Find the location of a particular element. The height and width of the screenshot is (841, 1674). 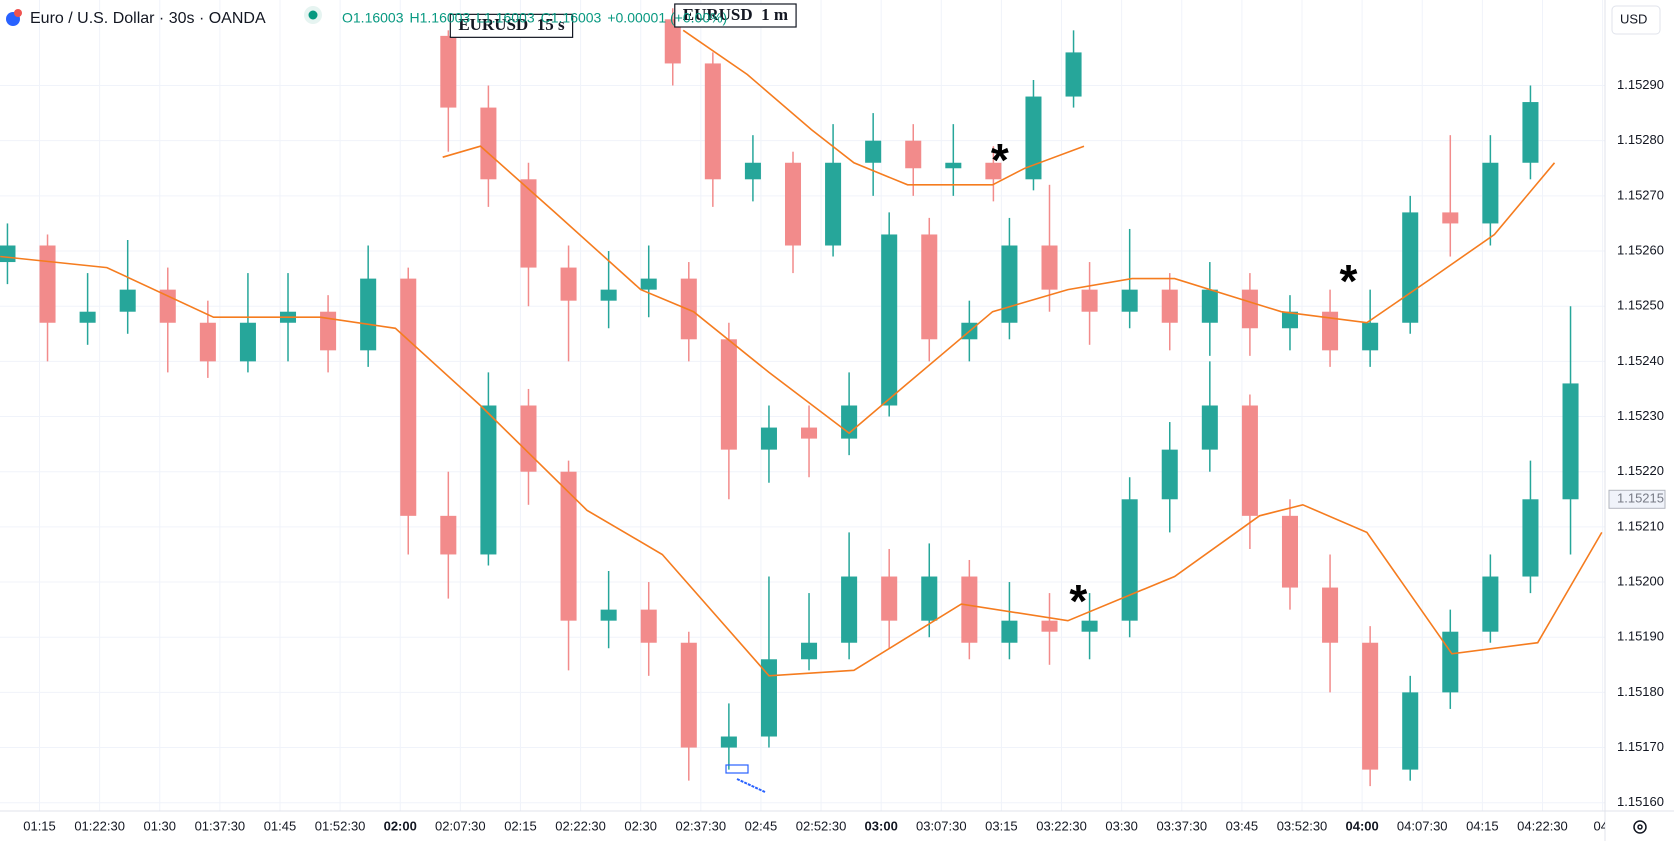

y-tick-label: 1.15240 is located at coordinates (1640, 360).